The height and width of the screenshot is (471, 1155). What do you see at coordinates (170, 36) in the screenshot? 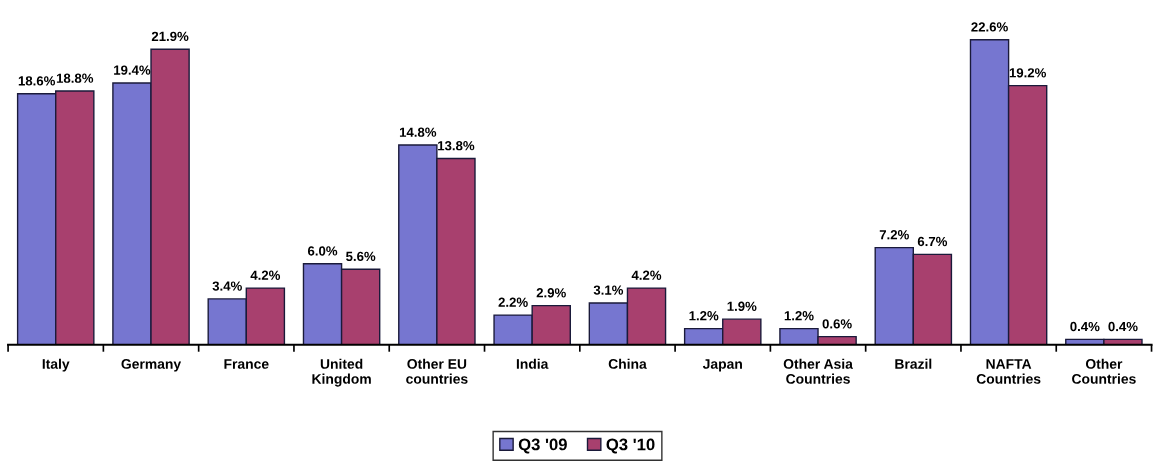
I see `data-label: 21.9%` at bounding box center [170, 36].